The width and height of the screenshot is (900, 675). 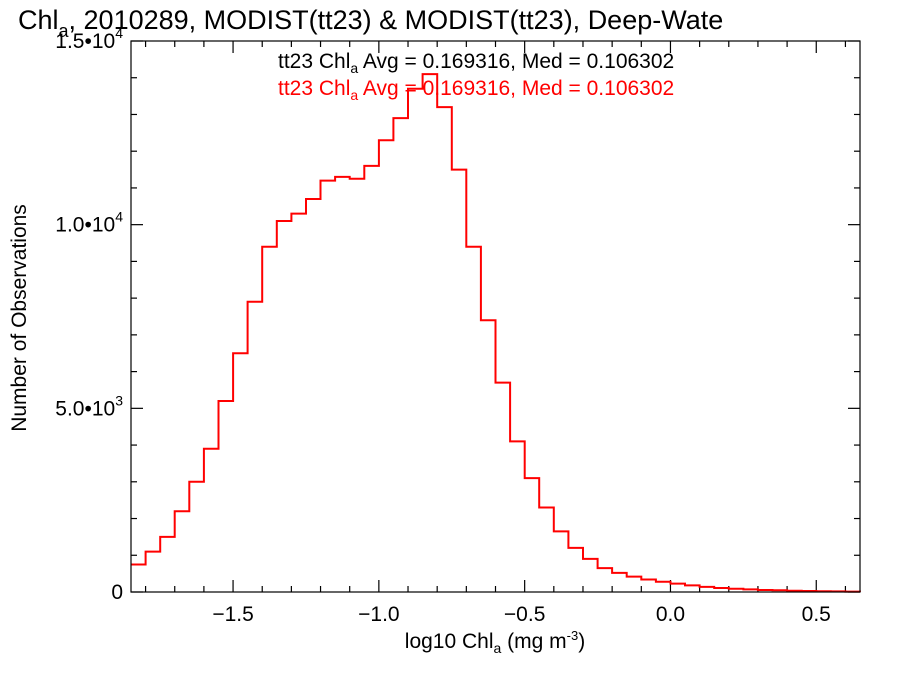 I want to click on annotation-red-pre: tt23 Chl, so click(x=314, y=88).